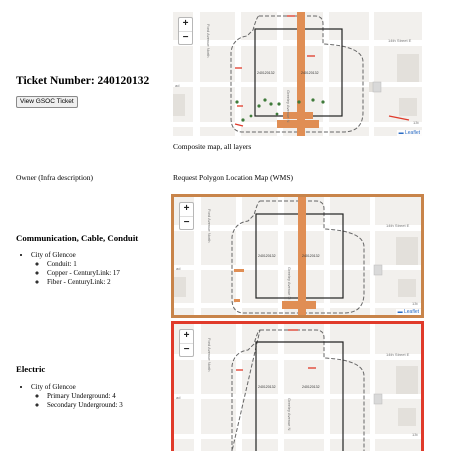  I want to click on owner-column-header: Owner (Infra description), so click(55, 177).